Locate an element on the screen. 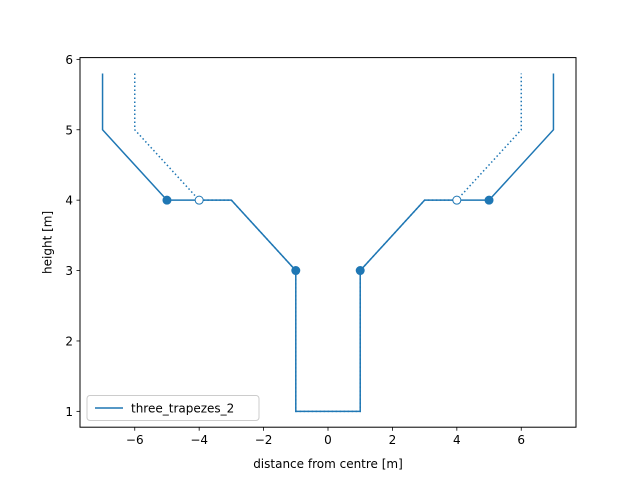 Image resolution: width=640 pixels, height=480 pixels. legend-label: three_trapezes_2 is located at coordinates (182, 409).